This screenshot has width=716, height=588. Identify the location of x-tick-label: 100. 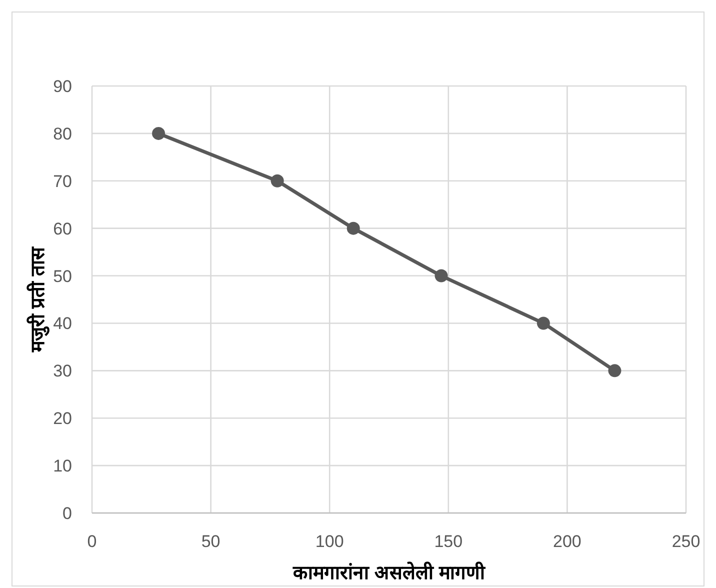
(329, 541).